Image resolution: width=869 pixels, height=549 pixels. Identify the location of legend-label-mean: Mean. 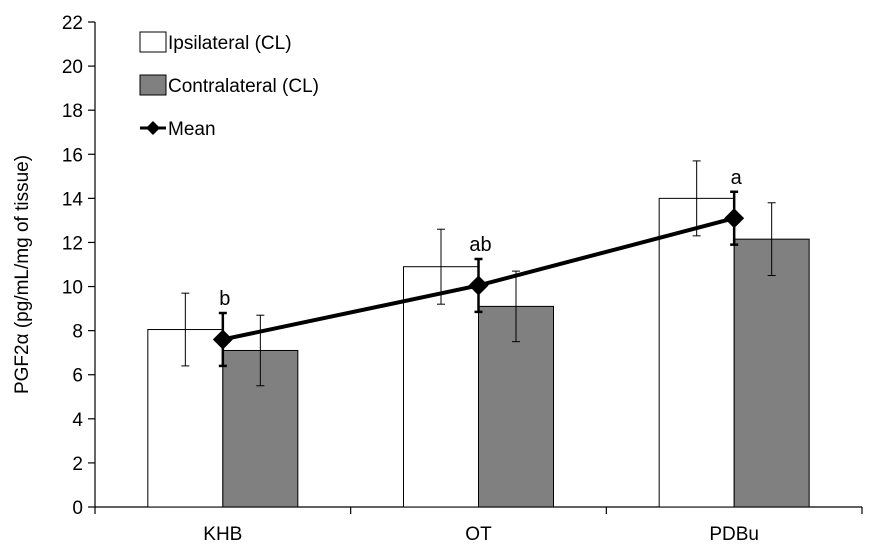
(192, 129).